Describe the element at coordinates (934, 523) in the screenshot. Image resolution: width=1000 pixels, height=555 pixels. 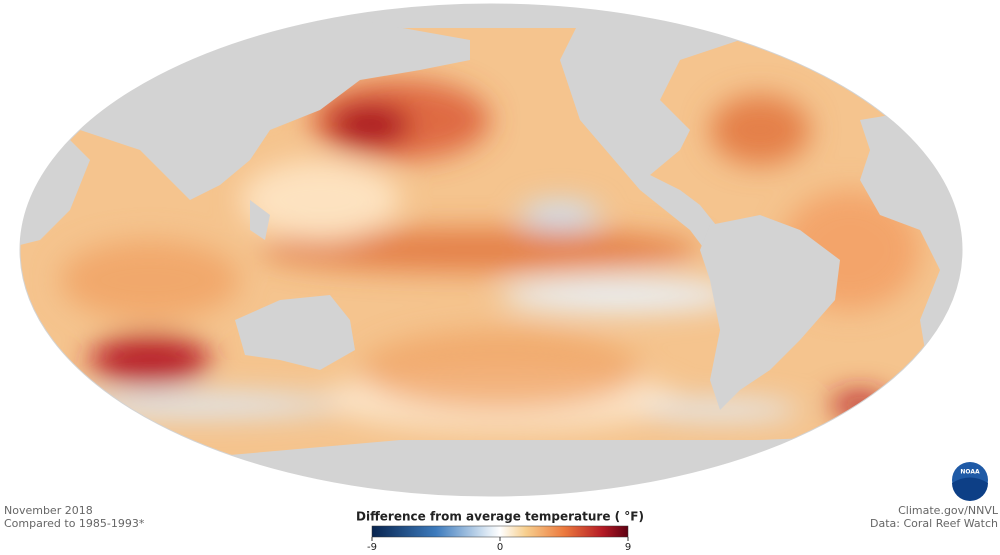
I see `data-credit: Data: Coral Reef Watch` at that location.